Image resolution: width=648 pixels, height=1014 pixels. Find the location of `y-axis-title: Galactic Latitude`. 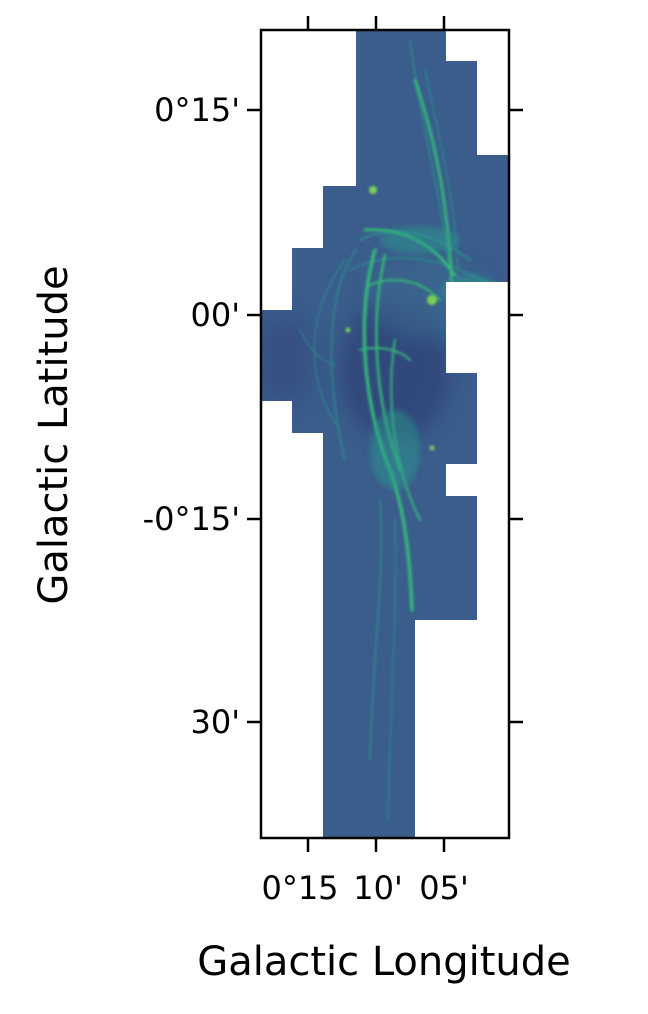

y-axis-title: Galactic Latitude is located at coordinates (54, 434).